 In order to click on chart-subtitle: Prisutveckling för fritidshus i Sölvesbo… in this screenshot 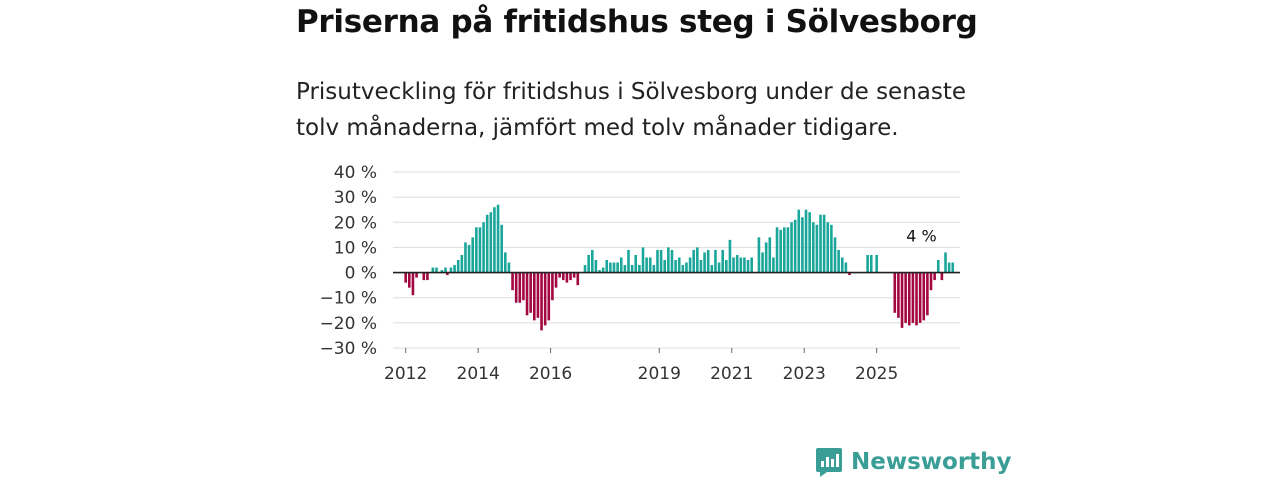, I will do `click(631, 110)`.